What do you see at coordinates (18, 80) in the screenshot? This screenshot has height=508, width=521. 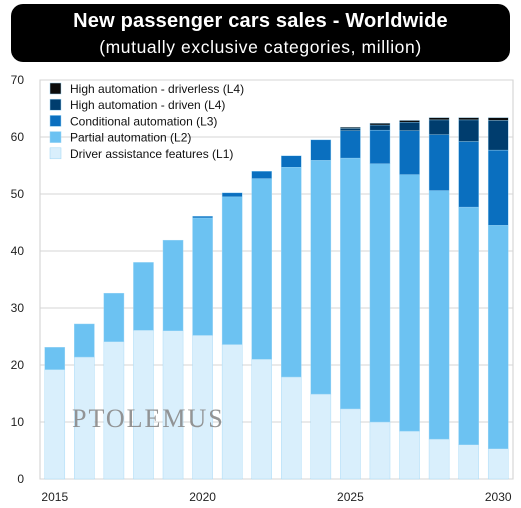 I see `y-tick-label: 70` at bounding box center [18, 80].